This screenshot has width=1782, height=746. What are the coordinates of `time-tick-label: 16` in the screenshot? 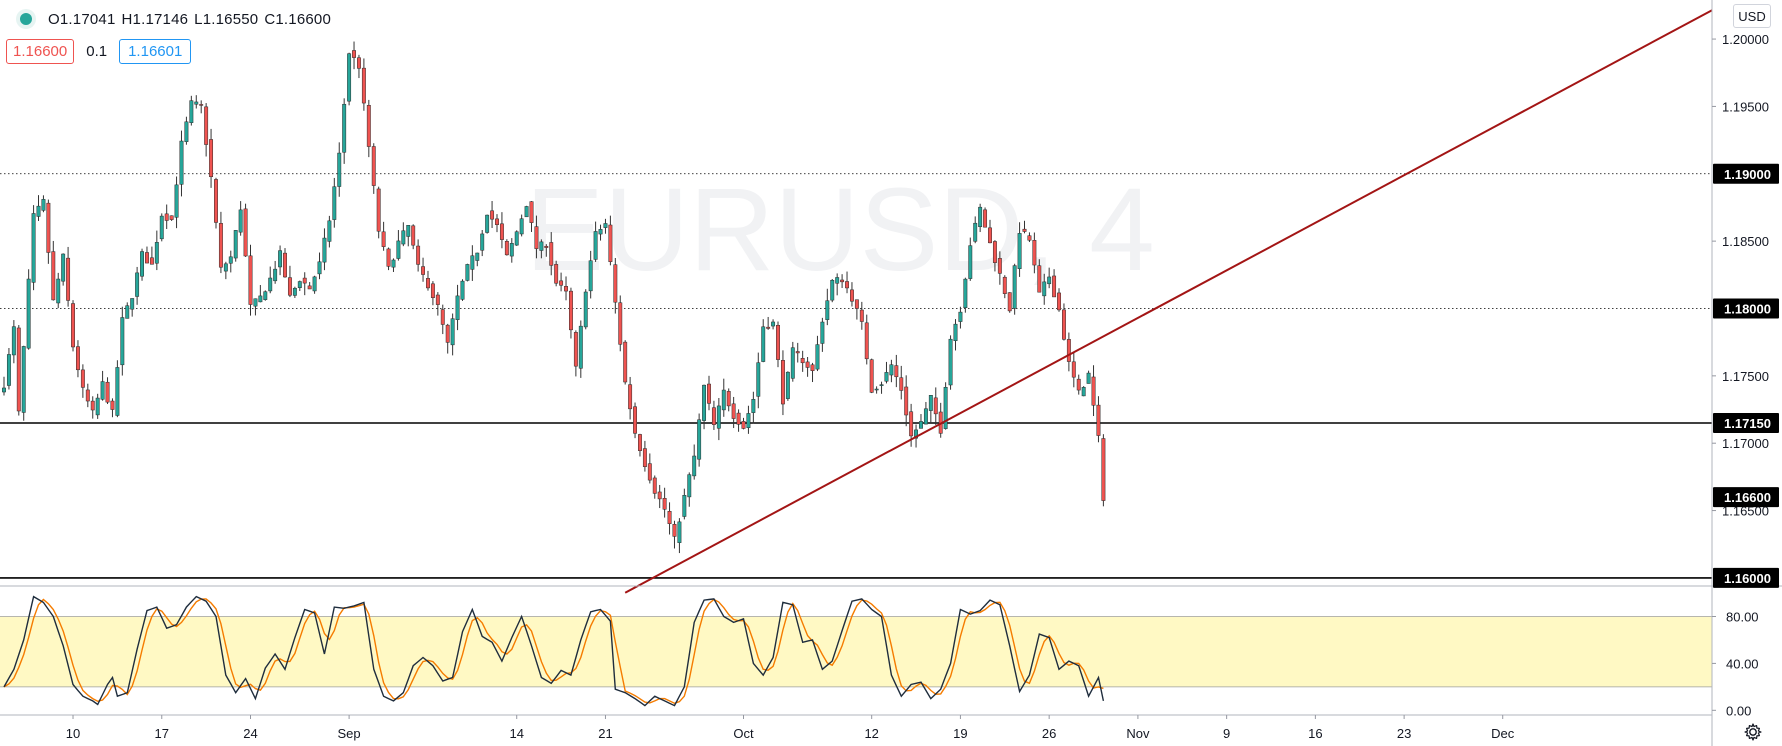 It's located at (1315, 733).